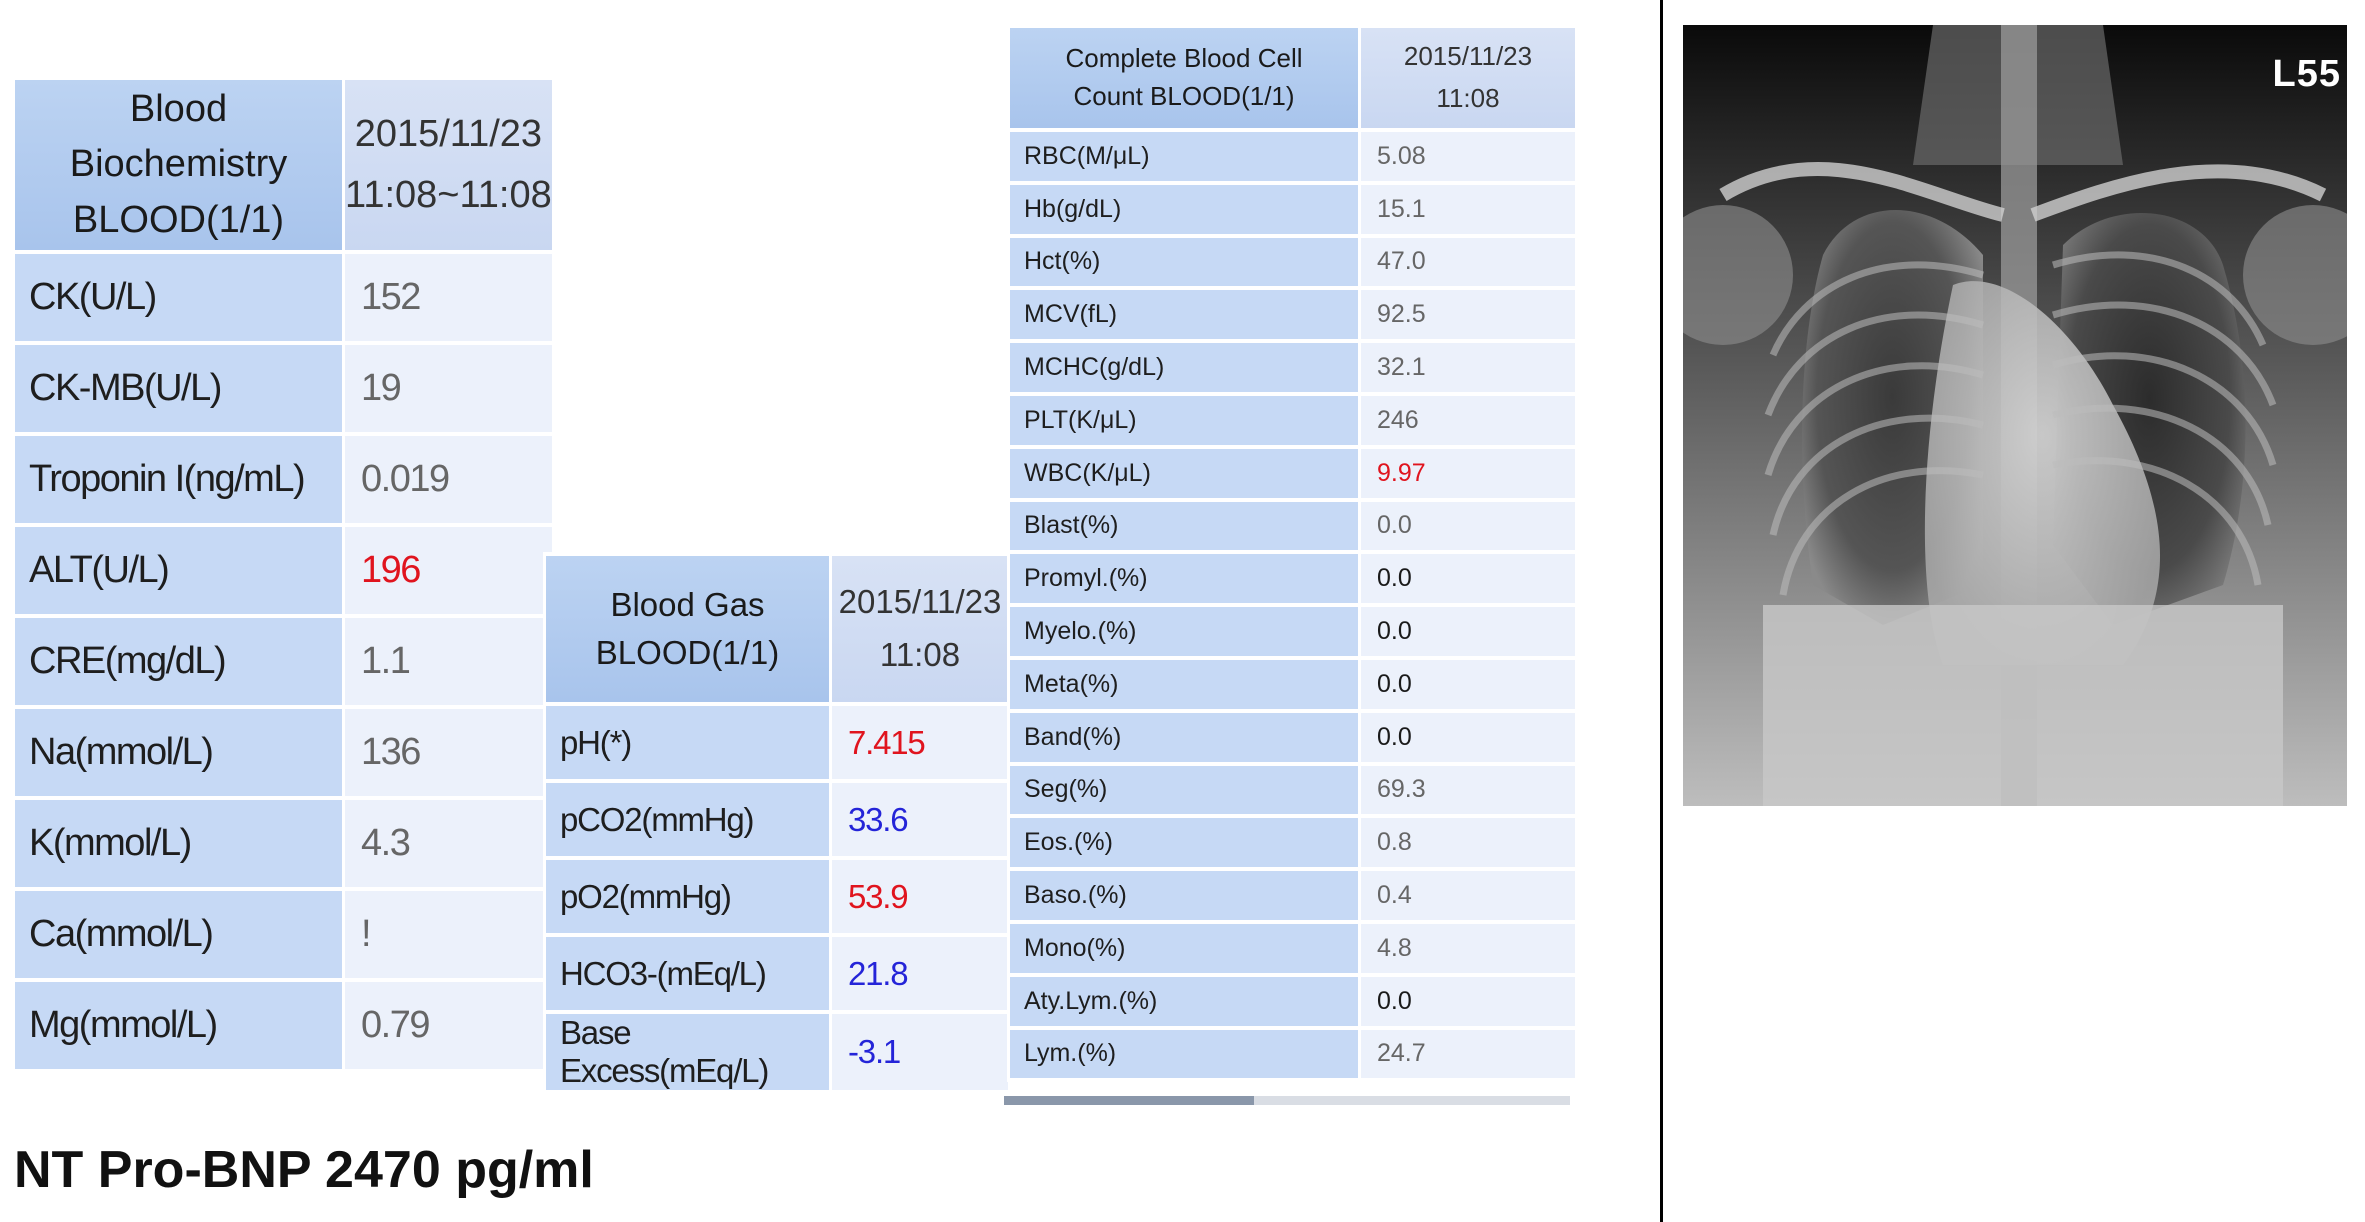  I want to click on row-value: 5.08, so click(1468, 156).